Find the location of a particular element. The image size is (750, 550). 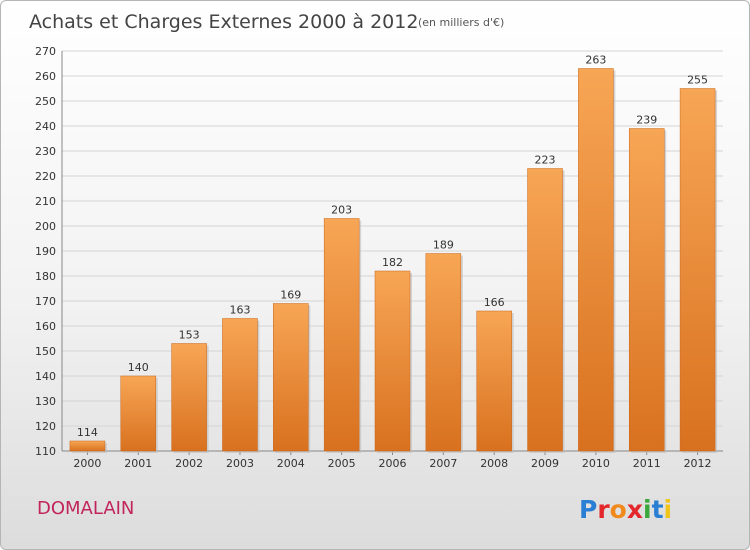

y-tick-label: 240 is located at coordinates (45, 126).